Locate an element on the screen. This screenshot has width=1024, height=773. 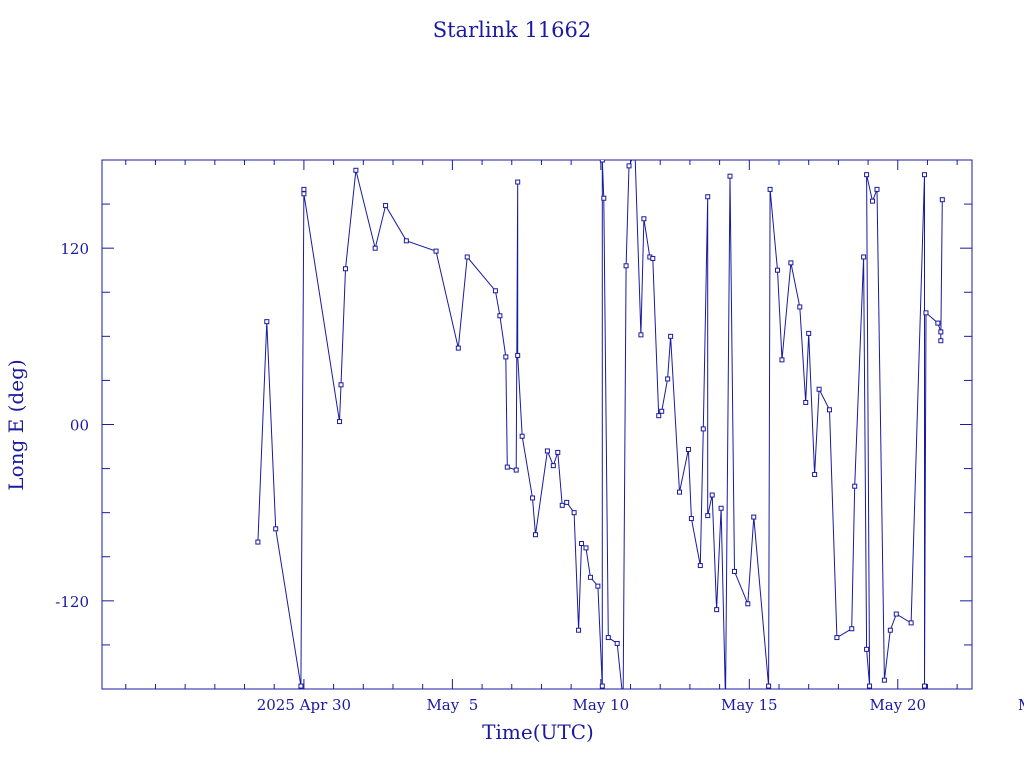
y-axis-label: Long E (deg) is located at coordinates (16, 424).